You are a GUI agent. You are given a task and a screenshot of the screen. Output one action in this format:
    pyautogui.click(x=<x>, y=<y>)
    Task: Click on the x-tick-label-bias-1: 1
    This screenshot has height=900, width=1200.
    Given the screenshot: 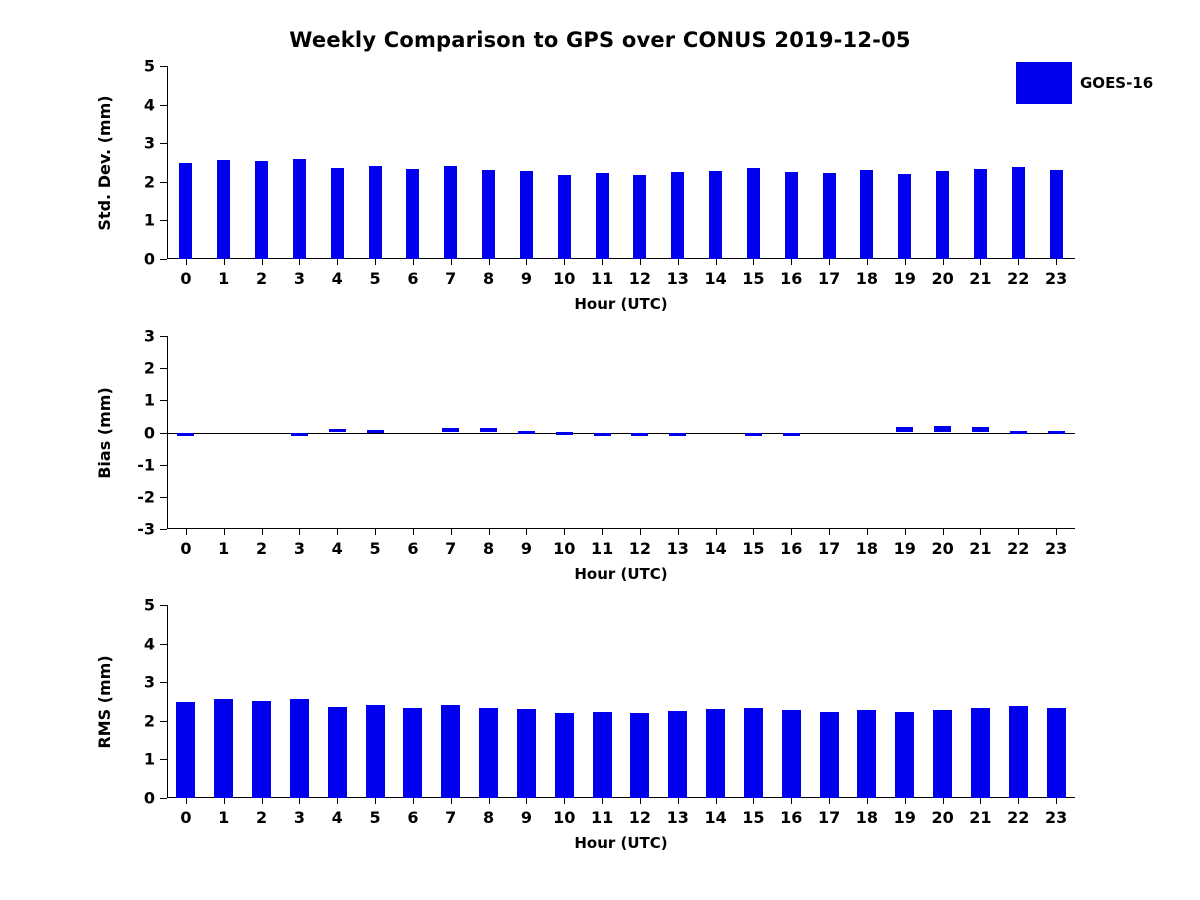 What is the action you would take?
    pyautogui.click(x=224, y=548)
    